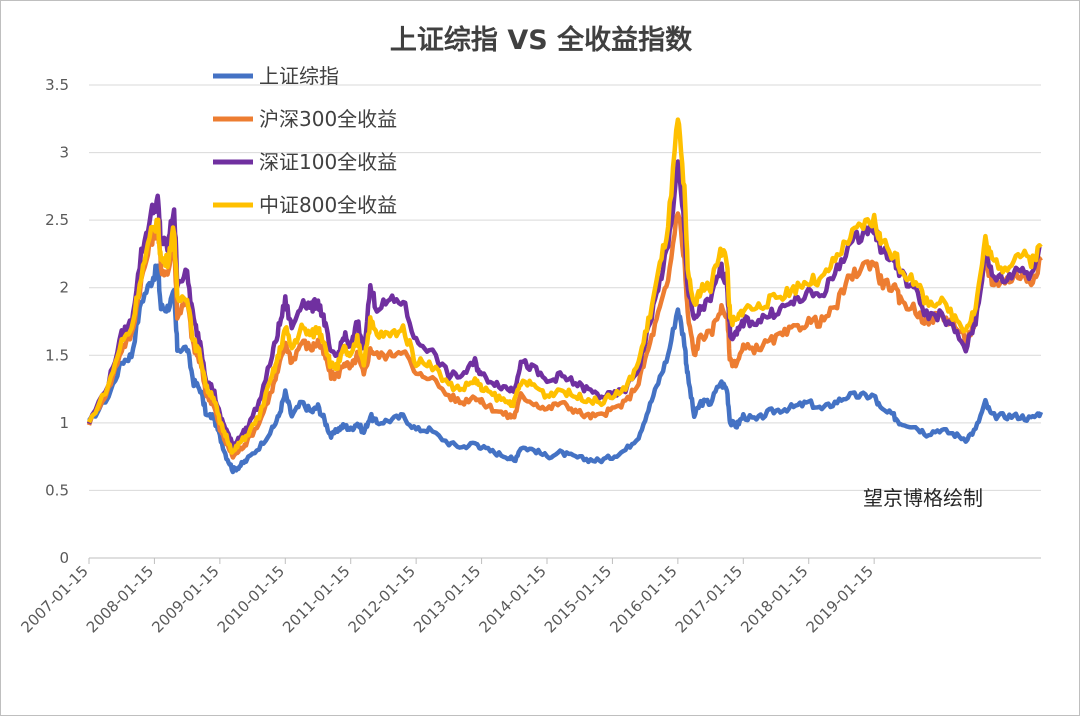  Describe the element at coordinates (578, 599) in the screenshot. I see `x-tick-label: 2015-01-15` at that location.